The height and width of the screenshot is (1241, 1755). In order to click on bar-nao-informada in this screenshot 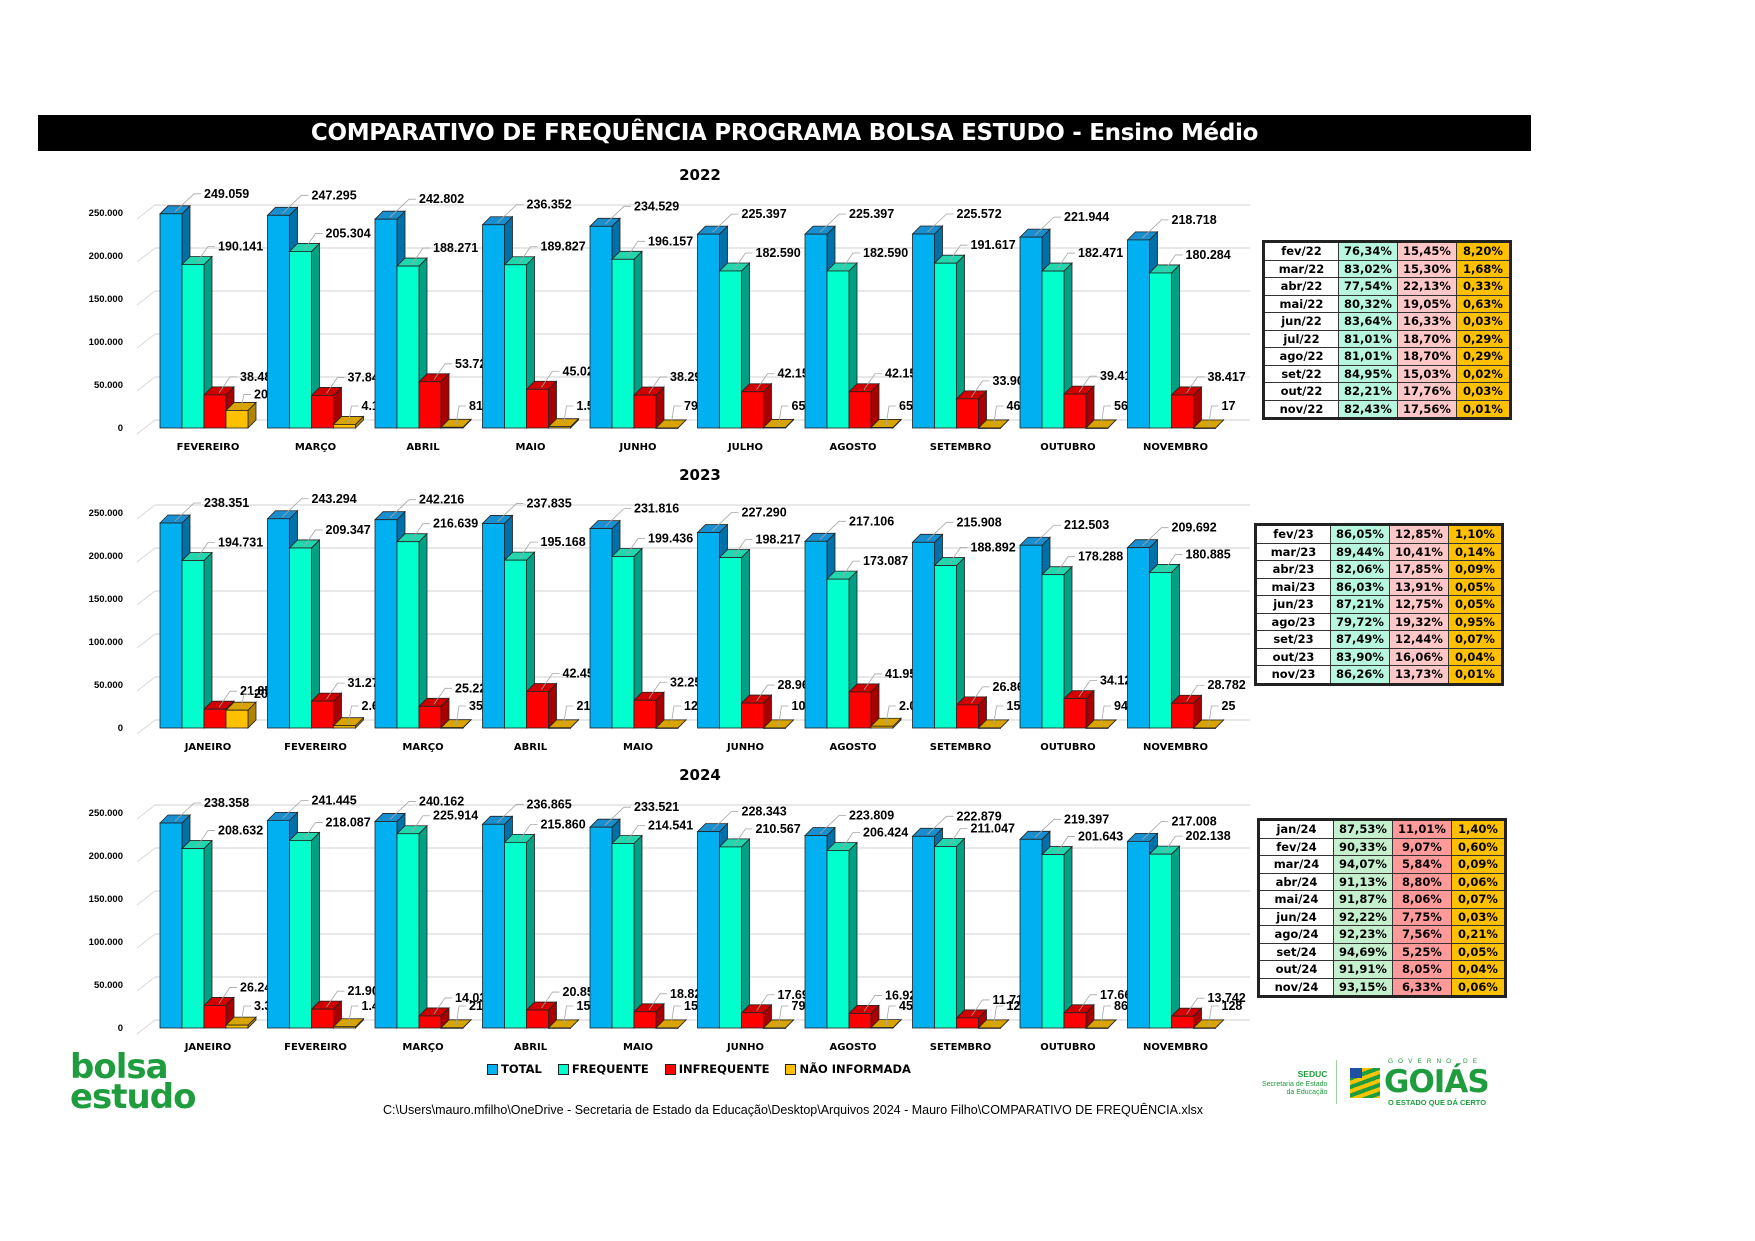, I will do `click(563, 423)`.